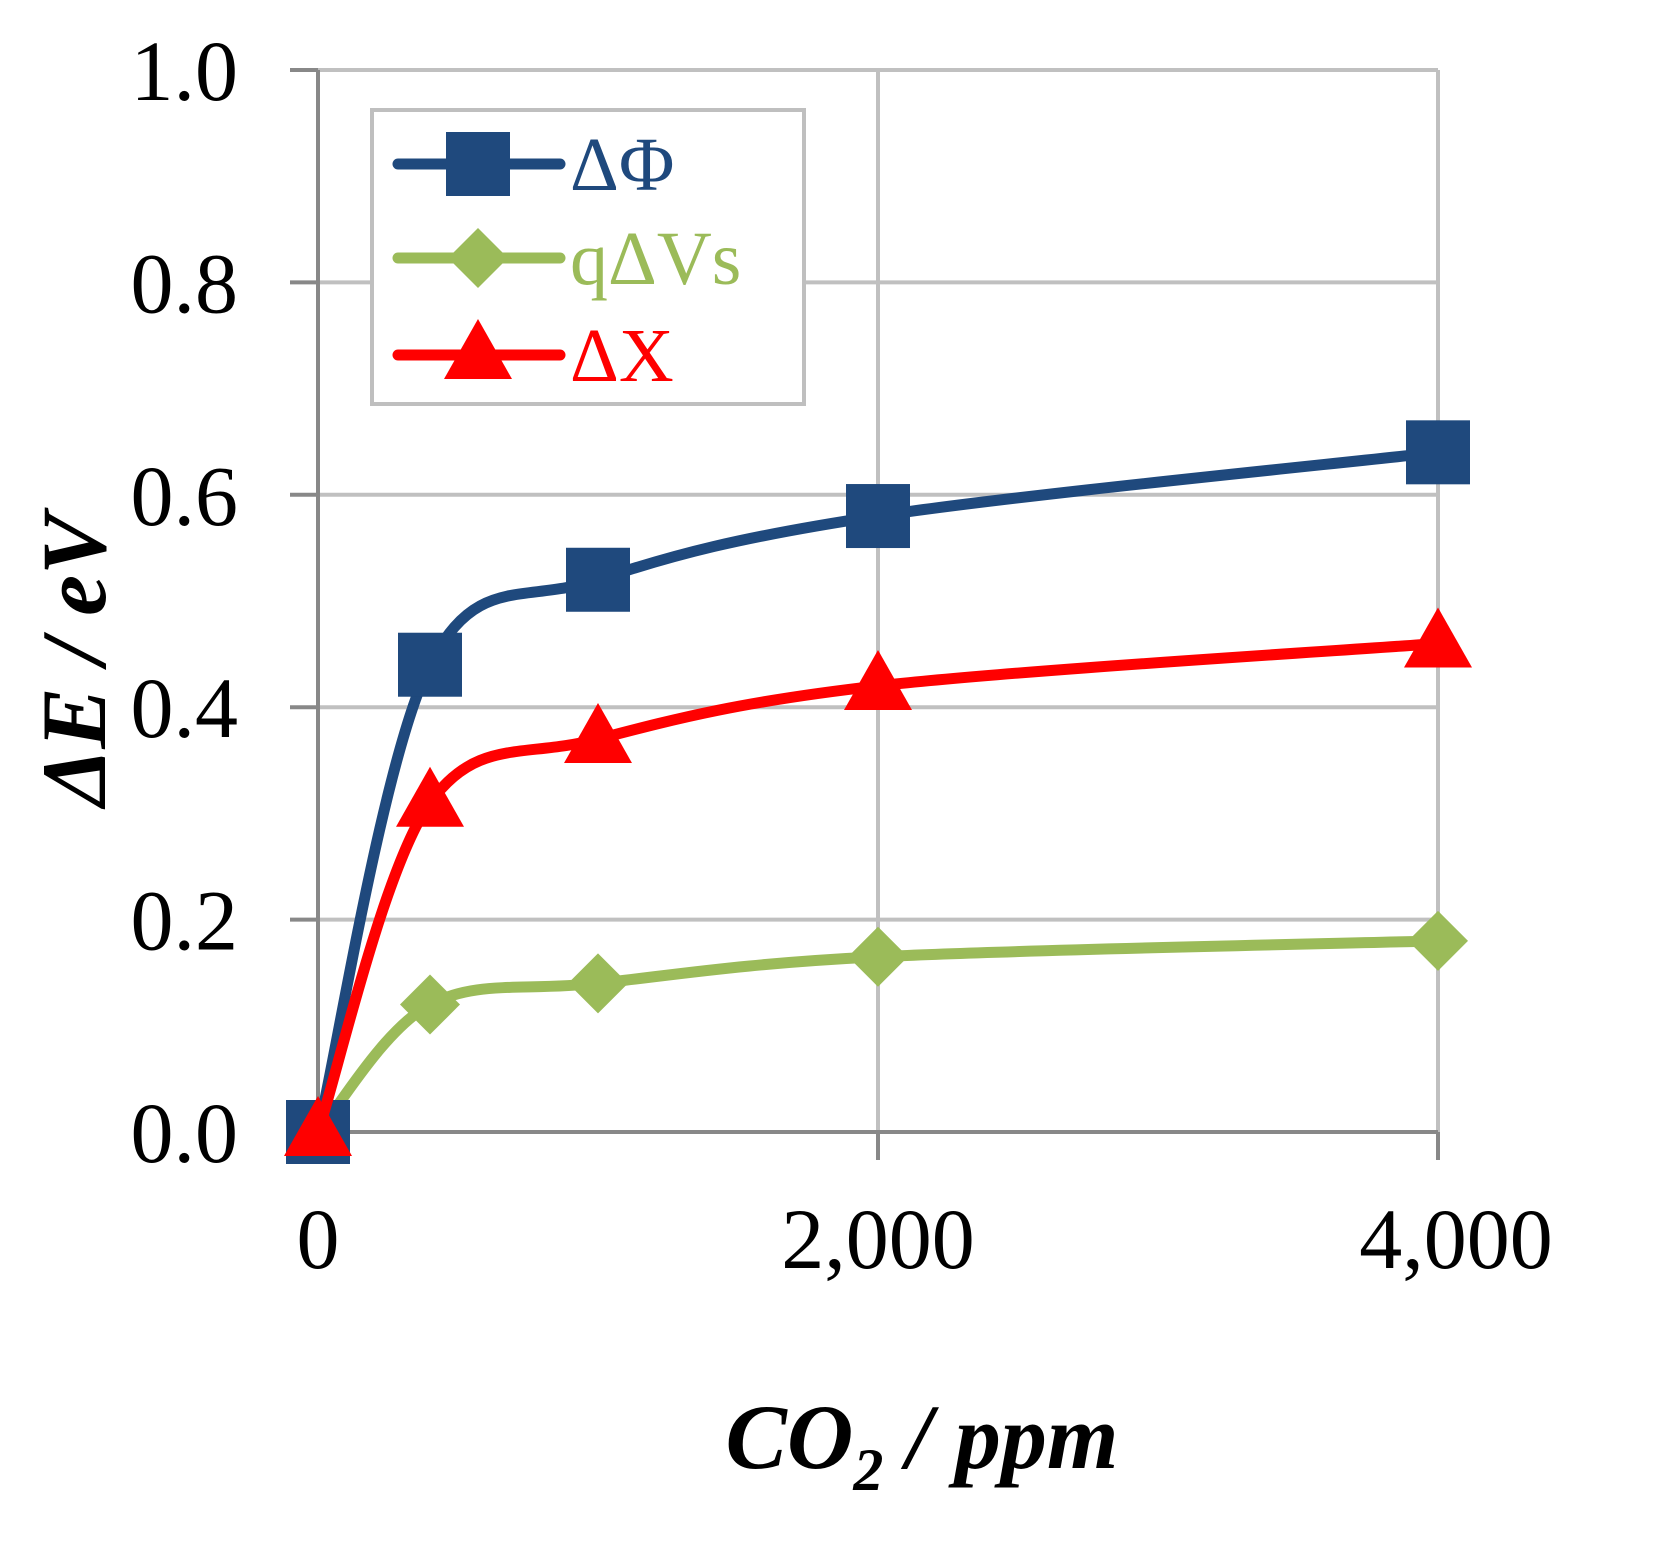 This screenshot has height=1547, width=1669. What do you see at coordinates (478, 164) in the screenshot?
I see `legend-marker-delta-phi` at bounding box center [478, 164].